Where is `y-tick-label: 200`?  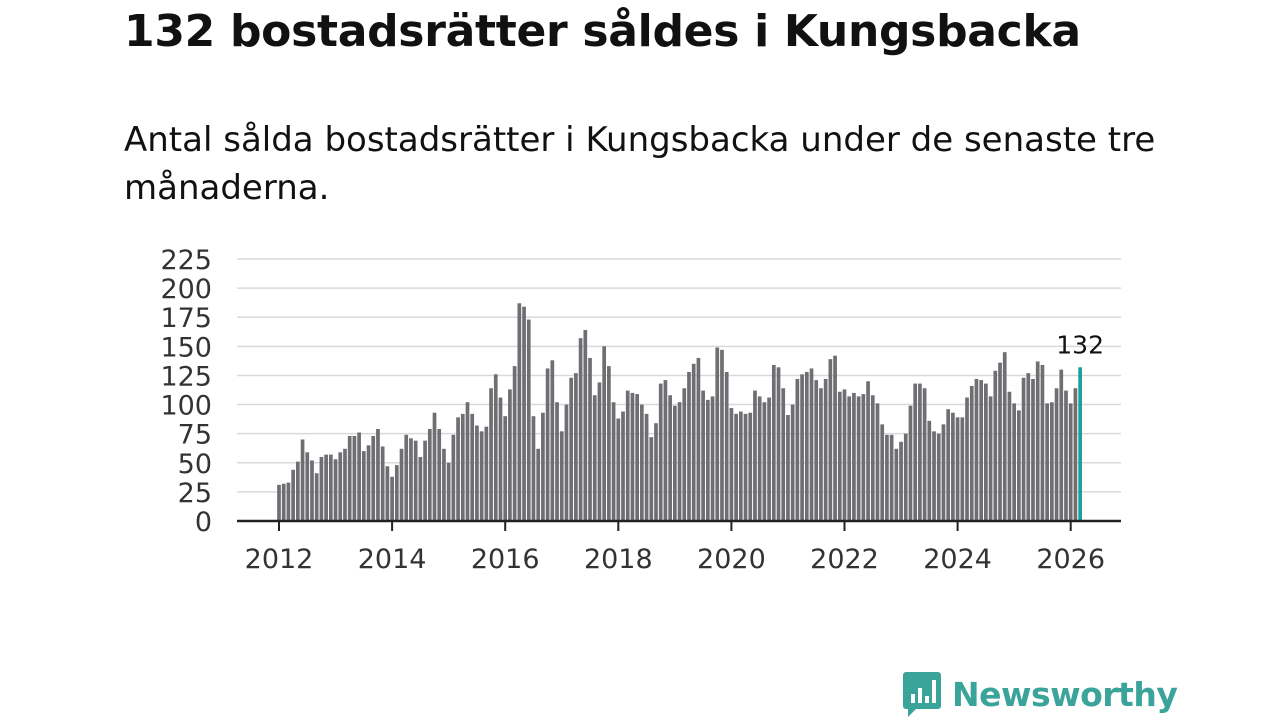
y-tick-label: 200 is located at coordinates (186, 289).